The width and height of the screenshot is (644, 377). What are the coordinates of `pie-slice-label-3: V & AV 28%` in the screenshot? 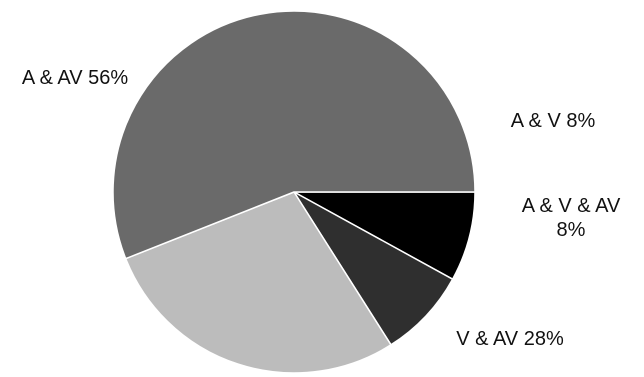 It's located at (510, 339).